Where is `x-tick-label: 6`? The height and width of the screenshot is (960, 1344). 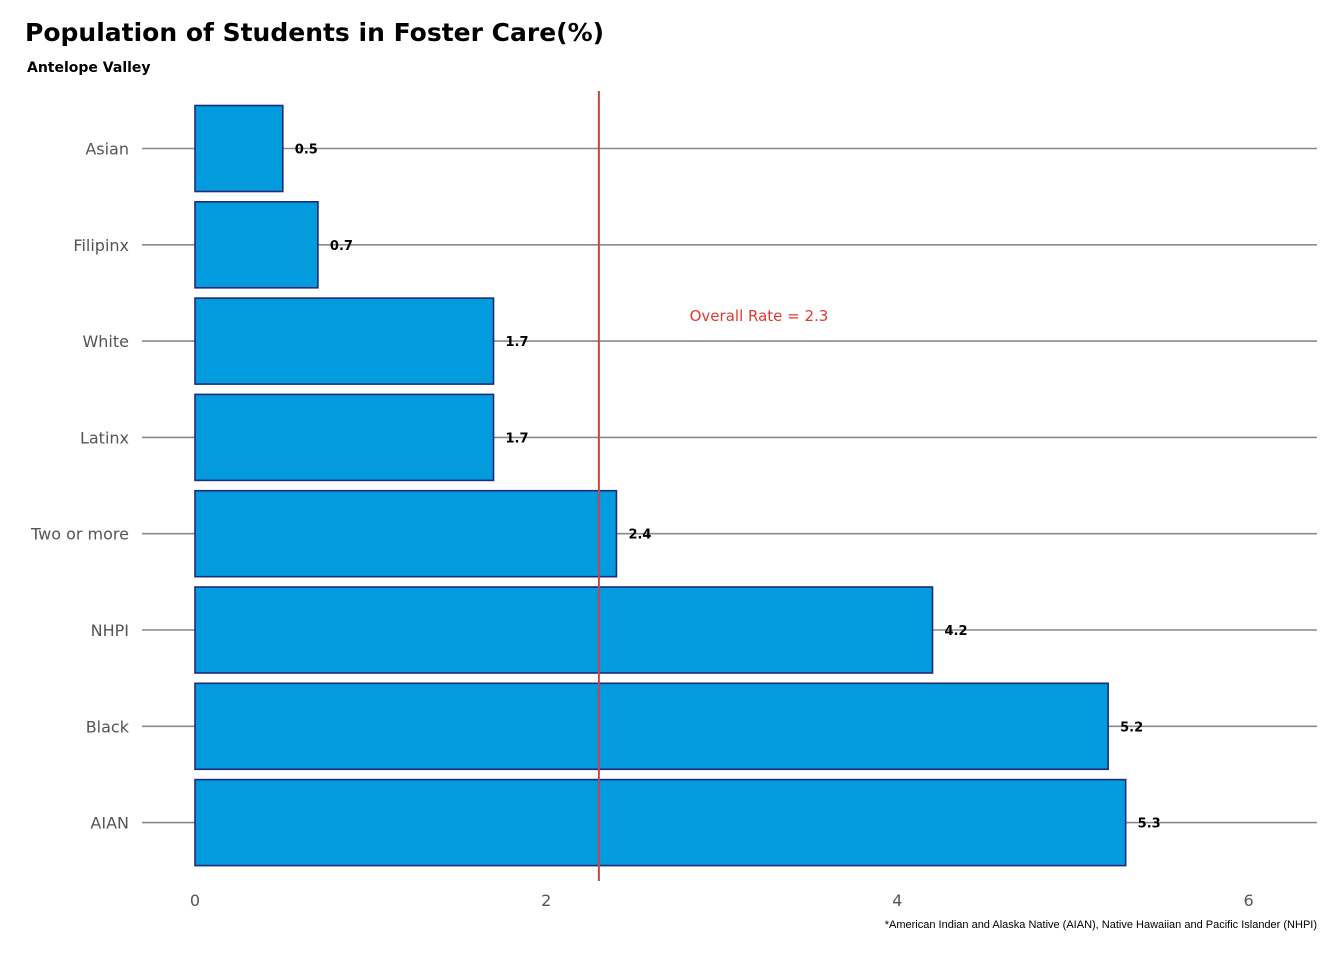 x-tick-label: 6 is located at coordinates (1249, 900).